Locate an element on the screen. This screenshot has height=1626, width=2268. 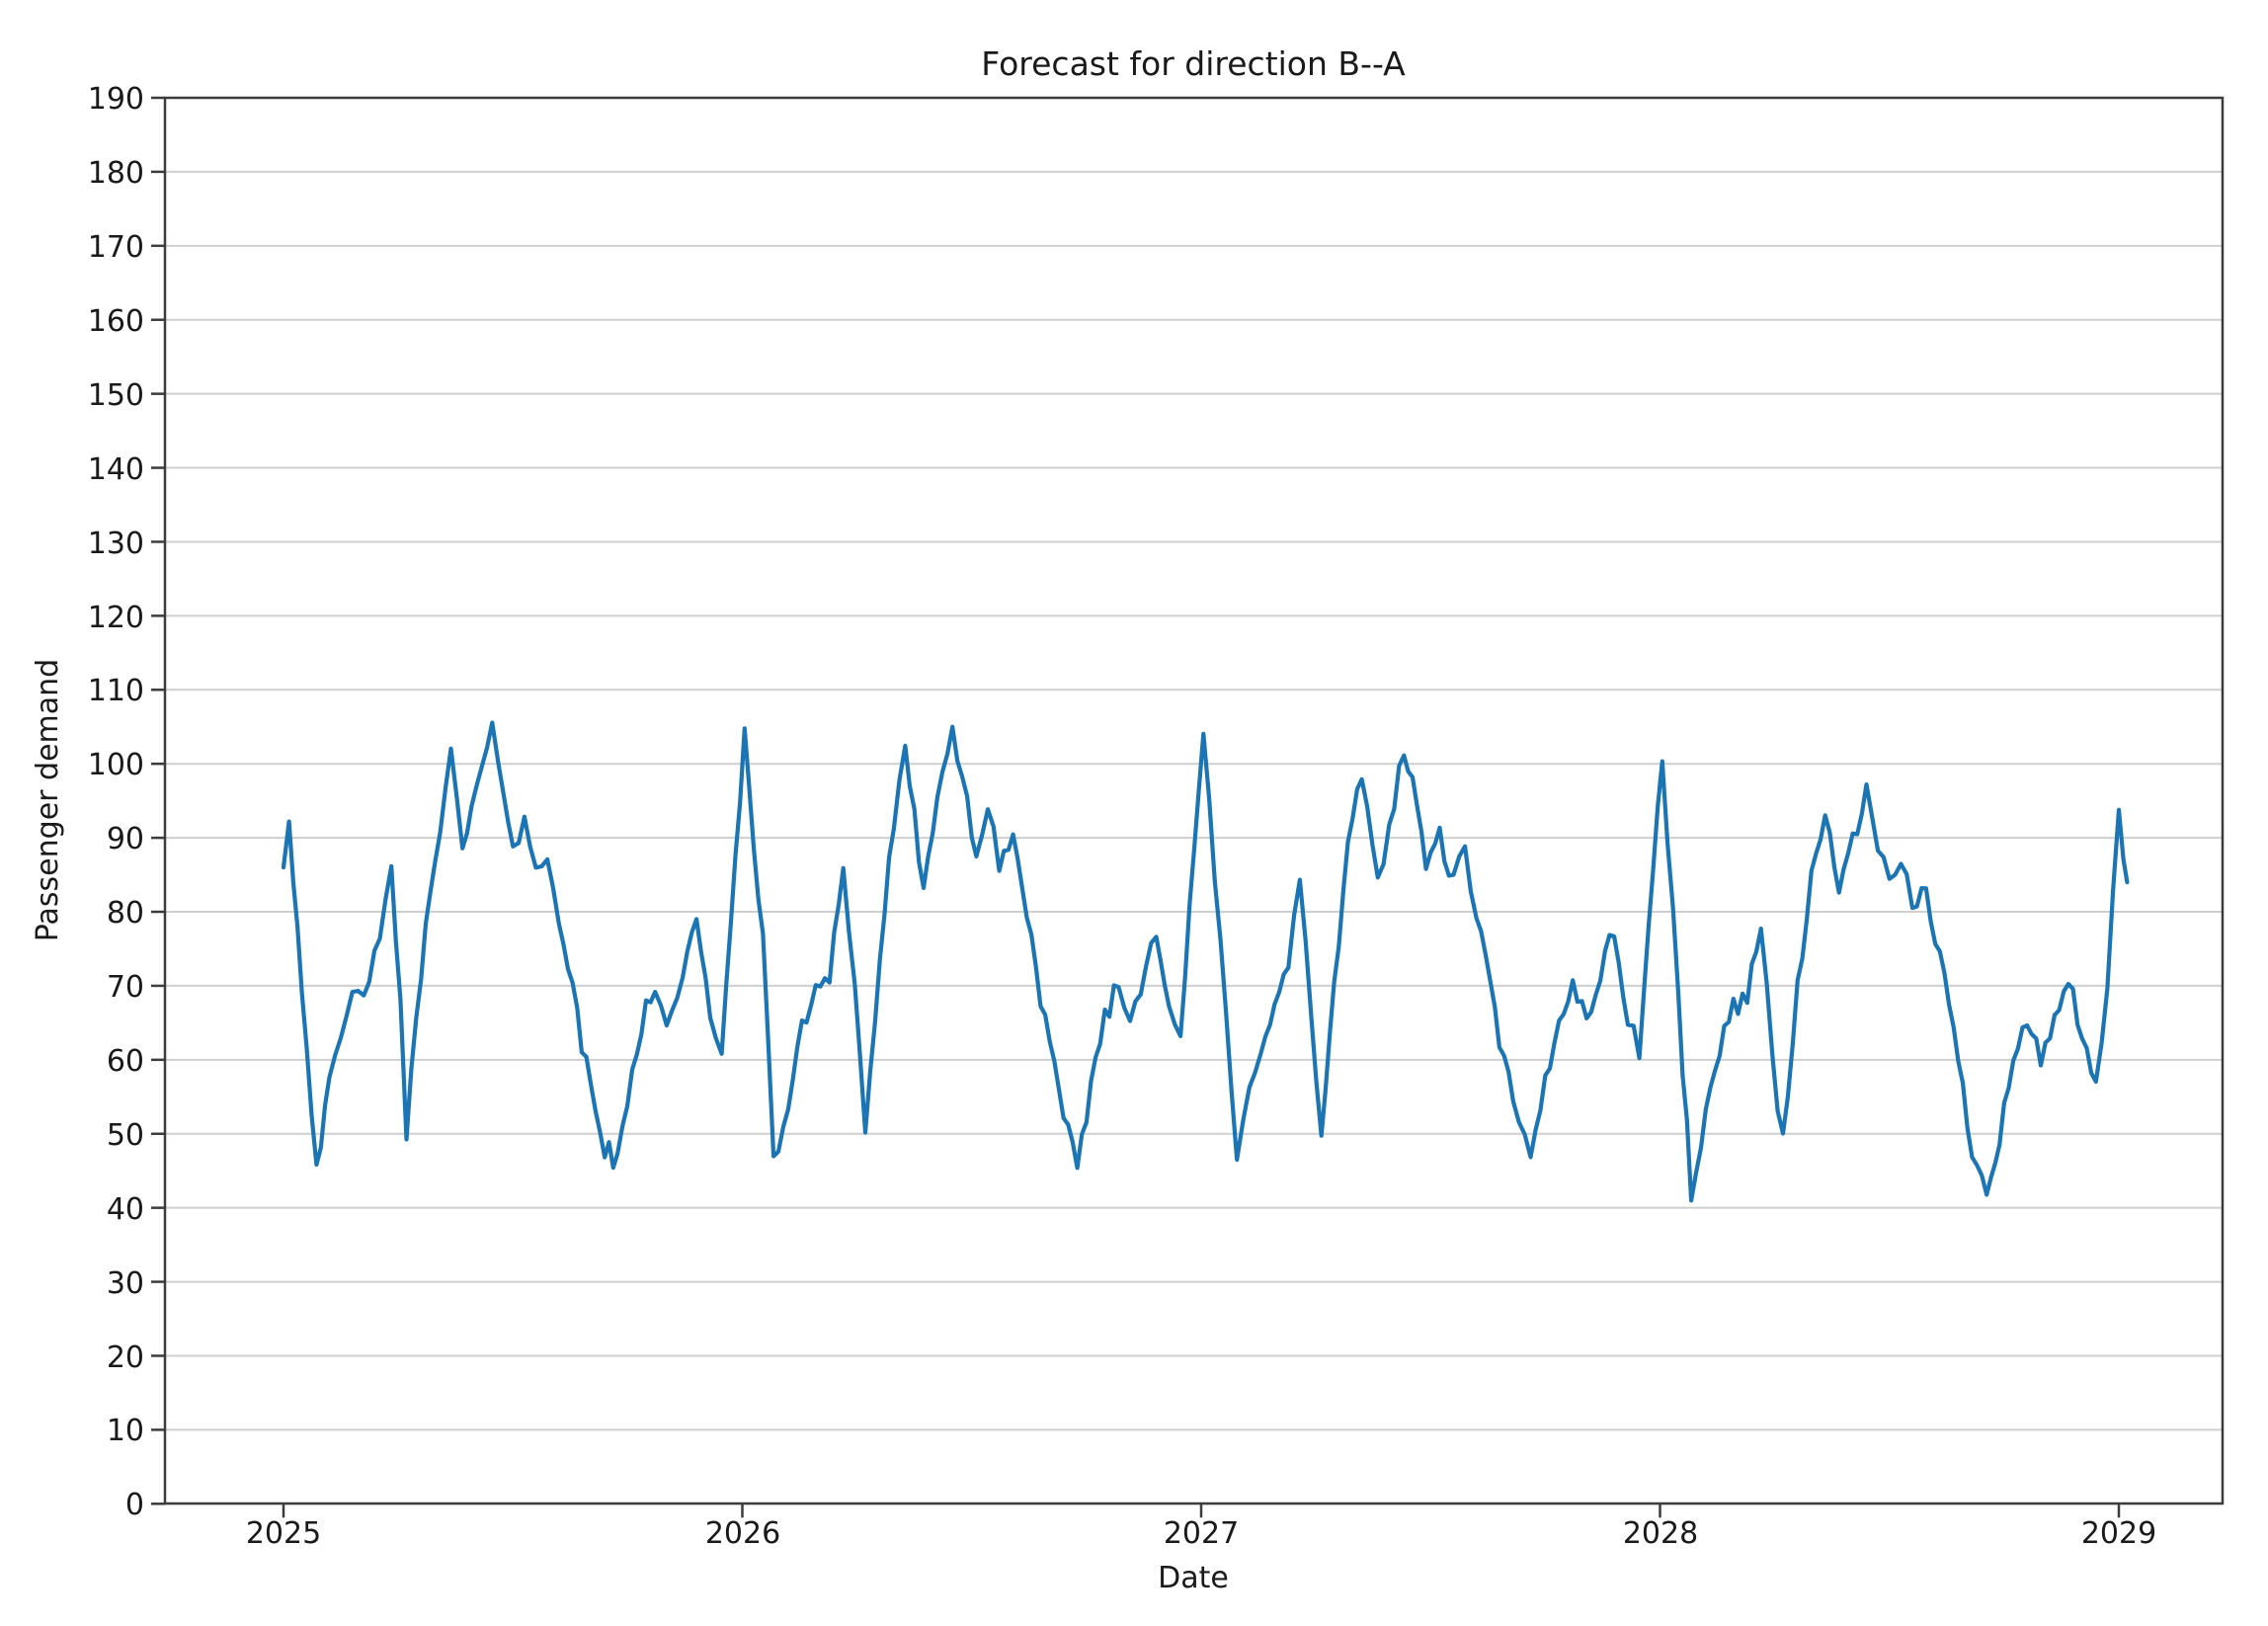
y-tick-label-160: 160 is located at coordinates (116, 321).